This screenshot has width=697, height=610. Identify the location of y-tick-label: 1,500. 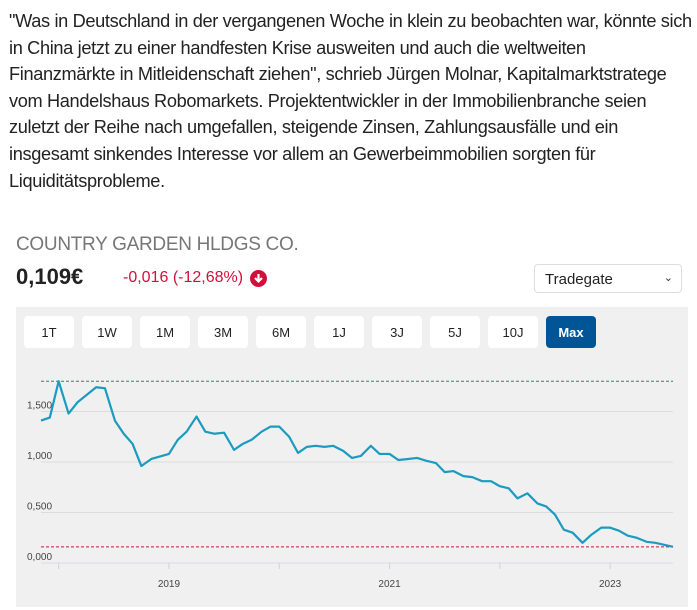
(39, 406).